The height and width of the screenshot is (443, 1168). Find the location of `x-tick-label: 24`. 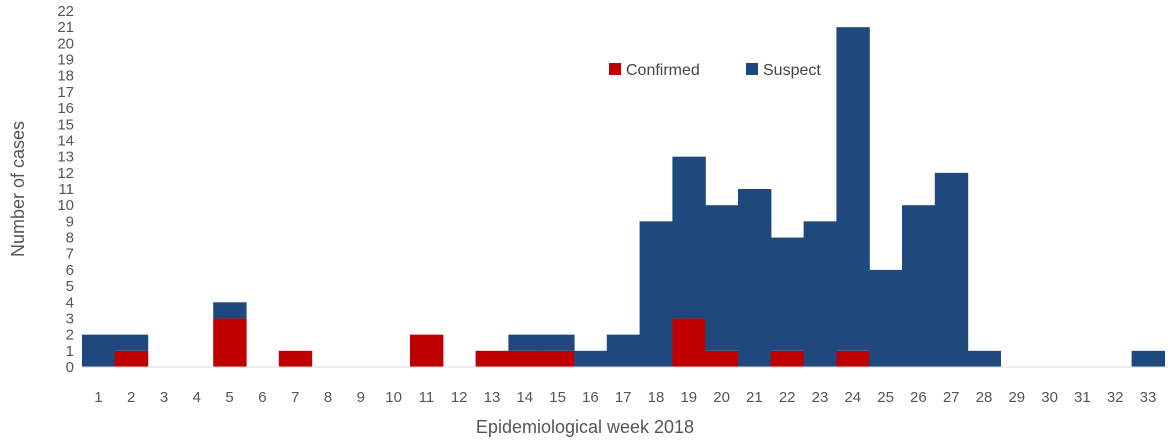

x-tick-label: 24 is located at coordinates (852, 397).